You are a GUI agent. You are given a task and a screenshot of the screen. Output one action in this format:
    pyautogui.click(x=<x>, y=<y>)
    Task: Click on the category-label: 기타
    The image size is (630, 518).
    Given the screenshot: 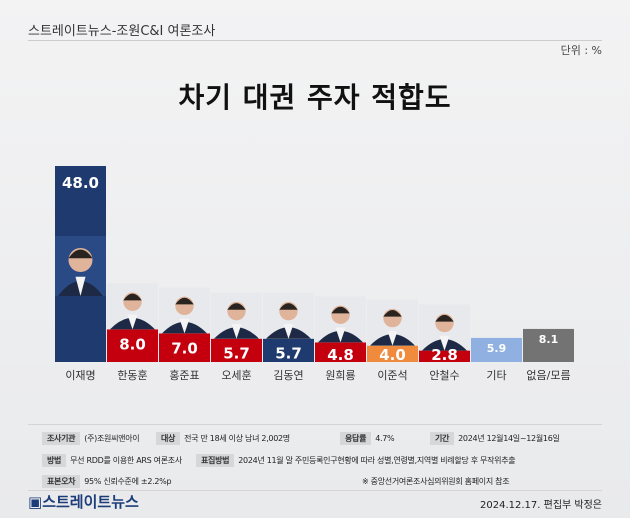 What is the action you would take?
    pyautogui.click(x=496, y=375)
    